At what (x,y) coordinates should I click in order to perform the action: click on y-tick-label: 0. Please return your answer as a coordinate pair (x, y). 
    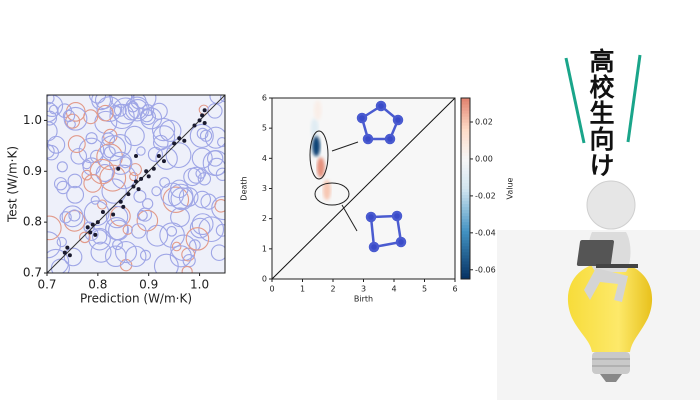
    Looking at the image, I should click on (264, 279).